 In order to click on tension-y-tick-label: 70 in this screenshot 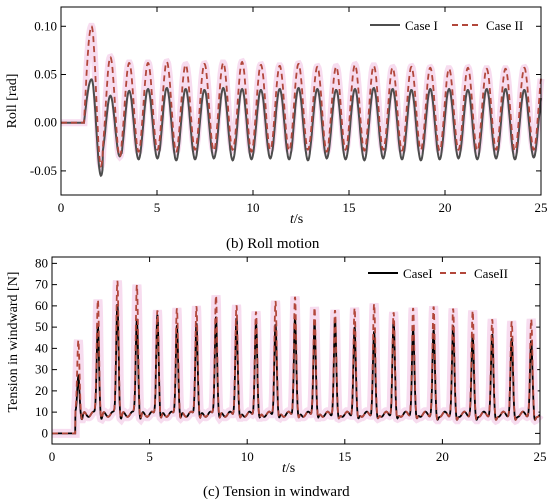, I will do `click(41, 284)`.